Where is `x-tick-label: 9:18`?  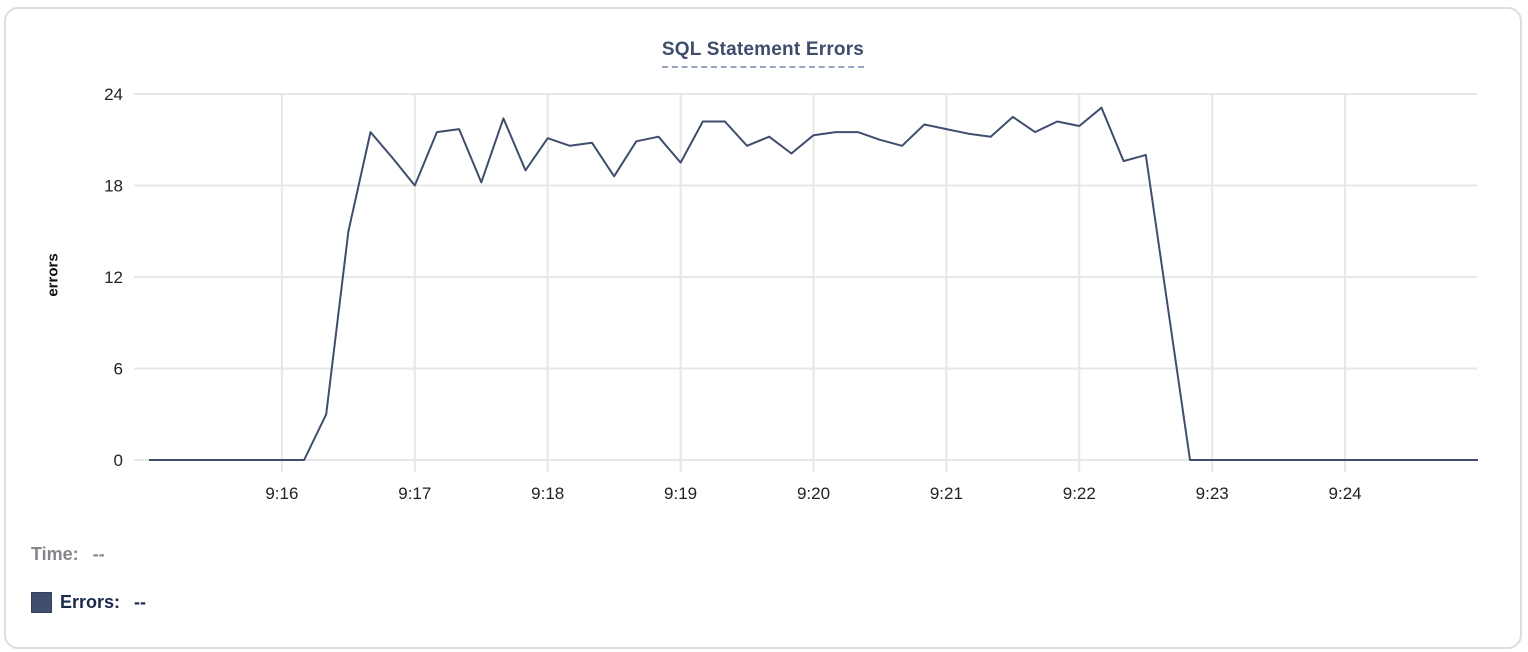
x-tick-label: 9:18 is located at coordinates (547, 493).